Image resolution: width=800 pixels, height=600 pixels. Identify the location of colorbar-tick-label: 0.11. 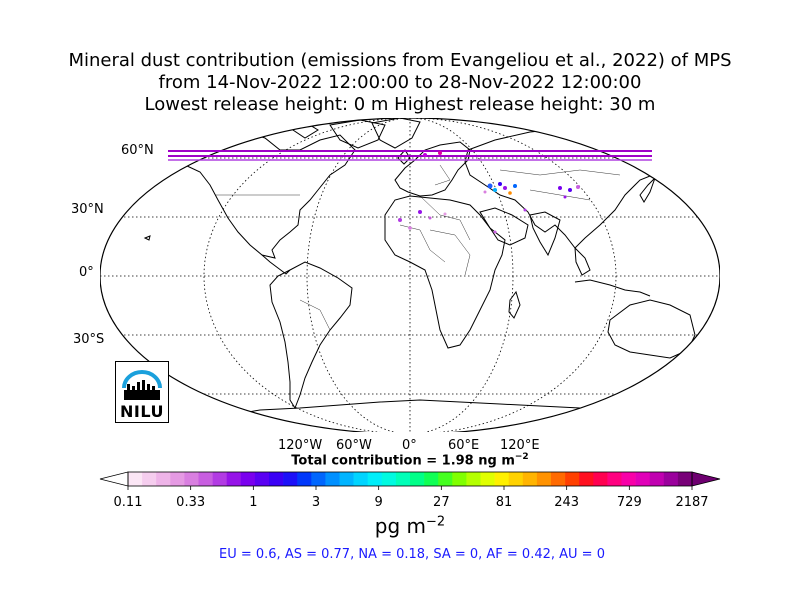
(128, 502).